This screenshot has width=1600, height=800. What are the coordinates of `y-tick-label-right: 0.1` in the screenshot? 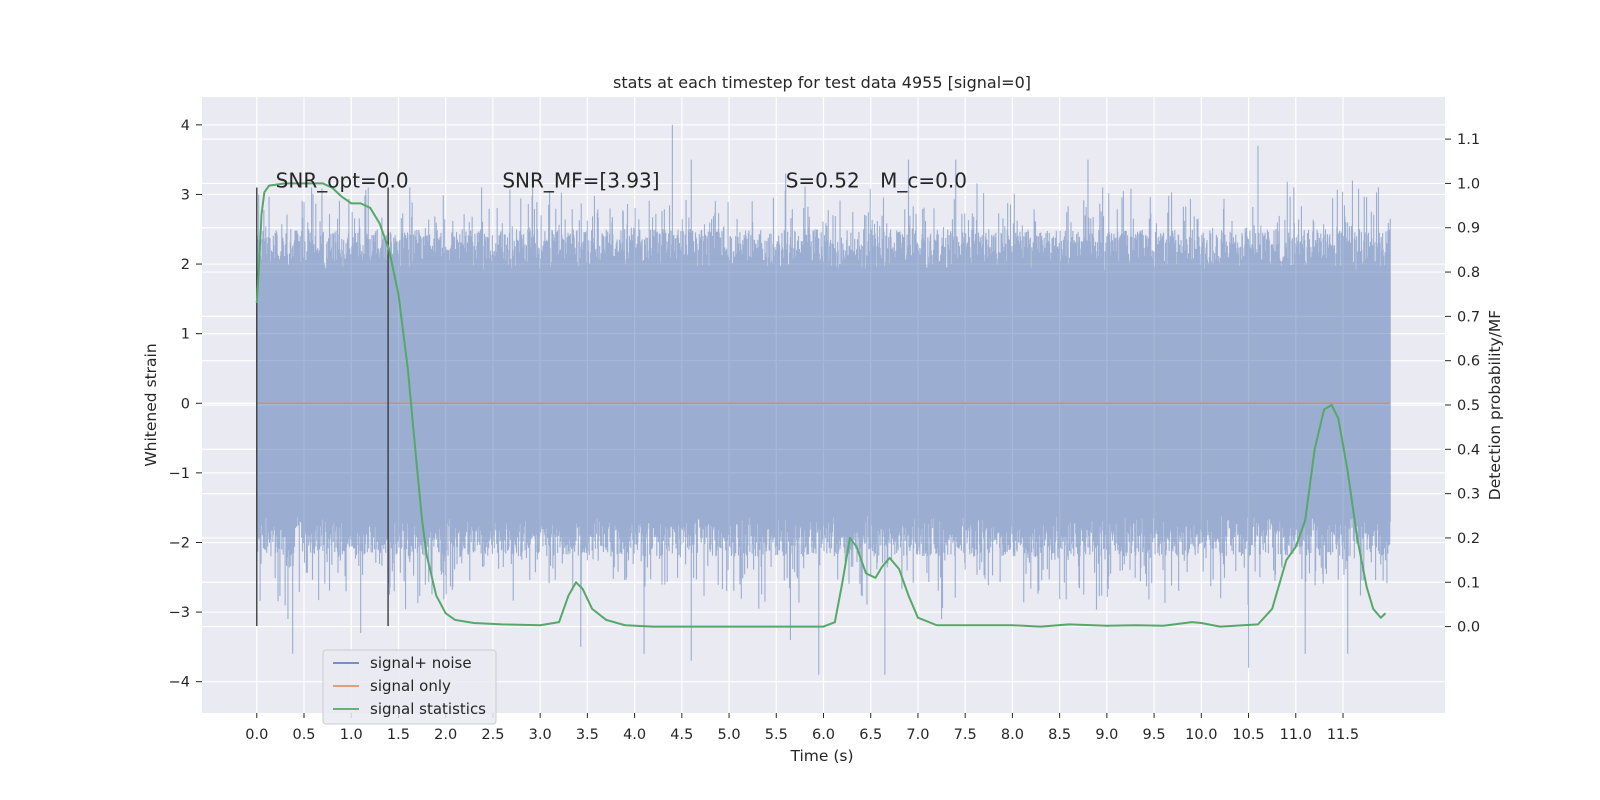 It's located at (1468, 583).